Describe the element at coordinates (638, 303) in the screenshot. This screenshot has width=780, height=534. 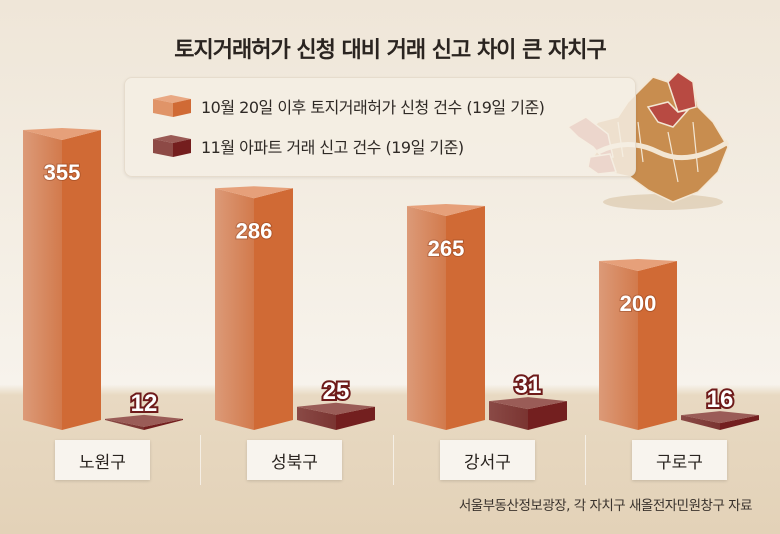
I see `value-label-applications: 200` at that location.